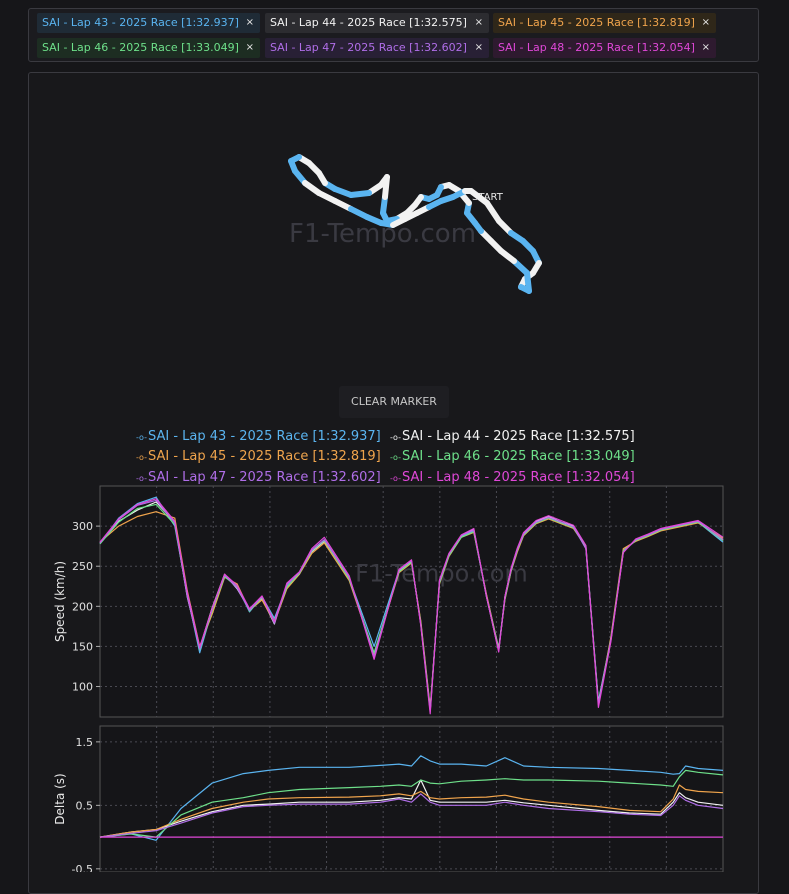  I want to click on y-tick-label: 250, so click(82, 566).